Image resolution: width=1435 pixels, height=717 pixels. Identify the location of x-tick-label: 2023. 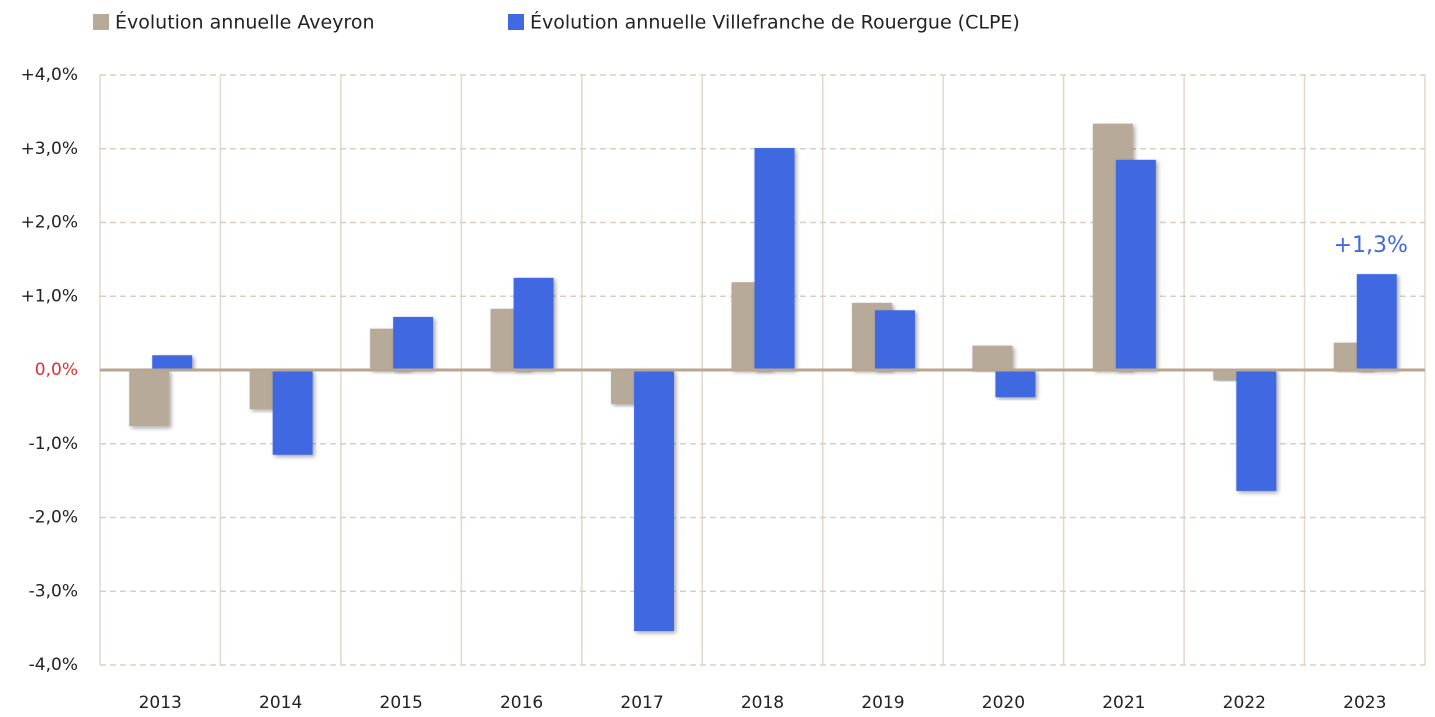
(1364, 703).